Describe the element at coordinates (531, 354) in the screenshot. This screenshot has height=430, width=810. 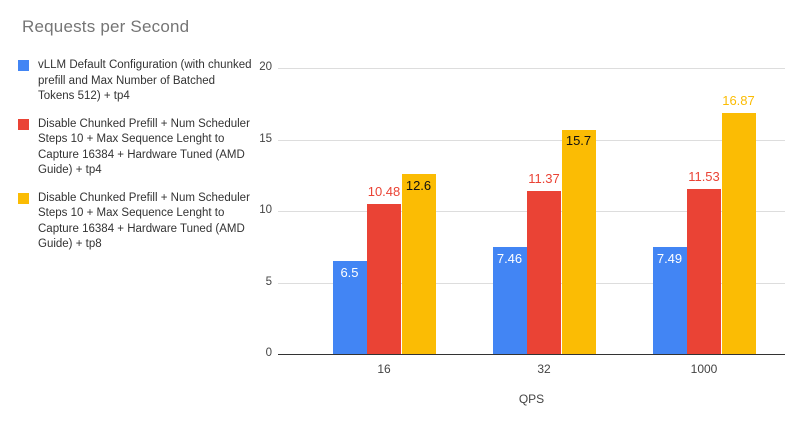
I see `x-axis-line` at that location.